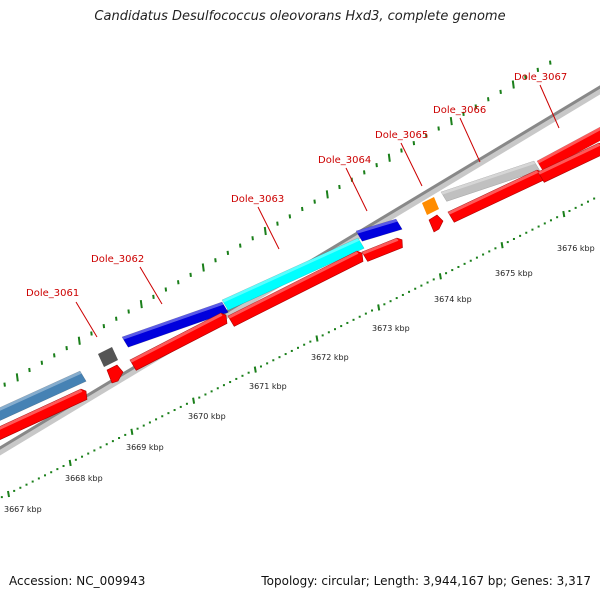 The image size is (600, 600). What do you see at coordinates (257, 199) in the screenshot?
I see `gene-label-dole_3063: Dole_3063` at bounding box center [257, 199].